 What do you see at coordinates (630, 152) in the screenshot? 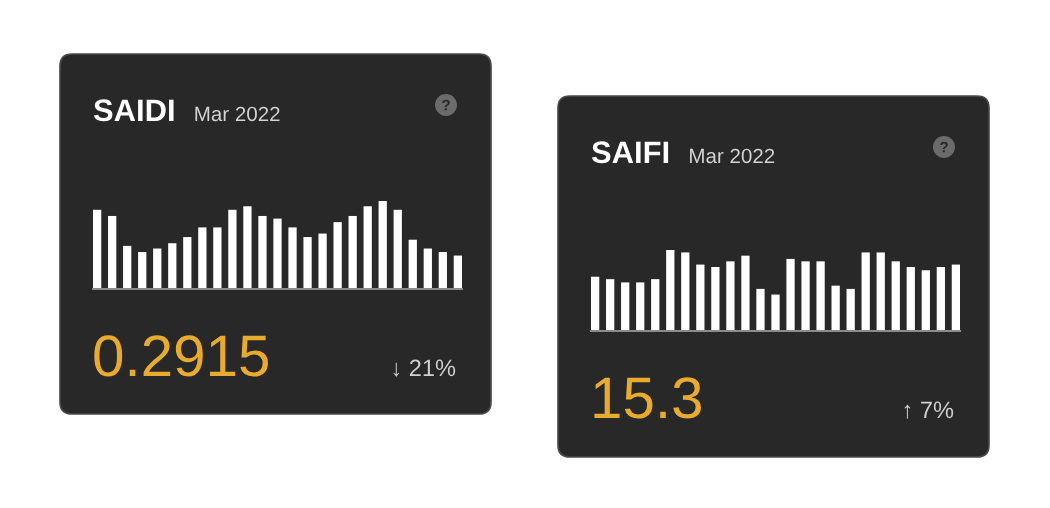
I see `chart-title: SAIFI` at bounding box center [630, 152].